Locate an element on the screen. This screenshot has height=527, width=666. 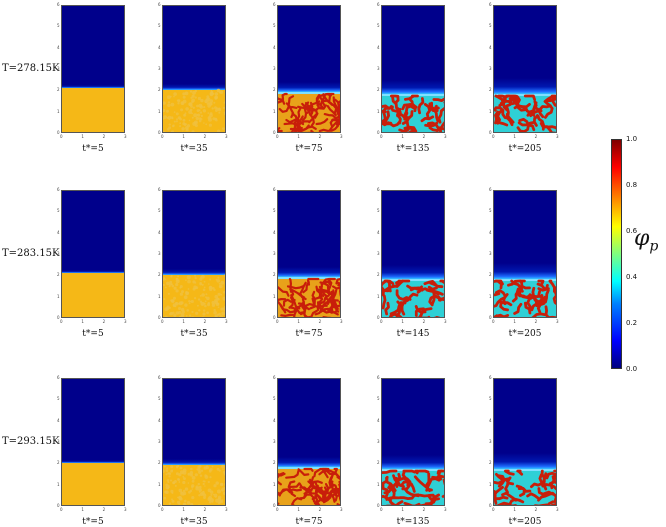
row-label-temperature: T=278.15K is located at coordinates (31, 68).